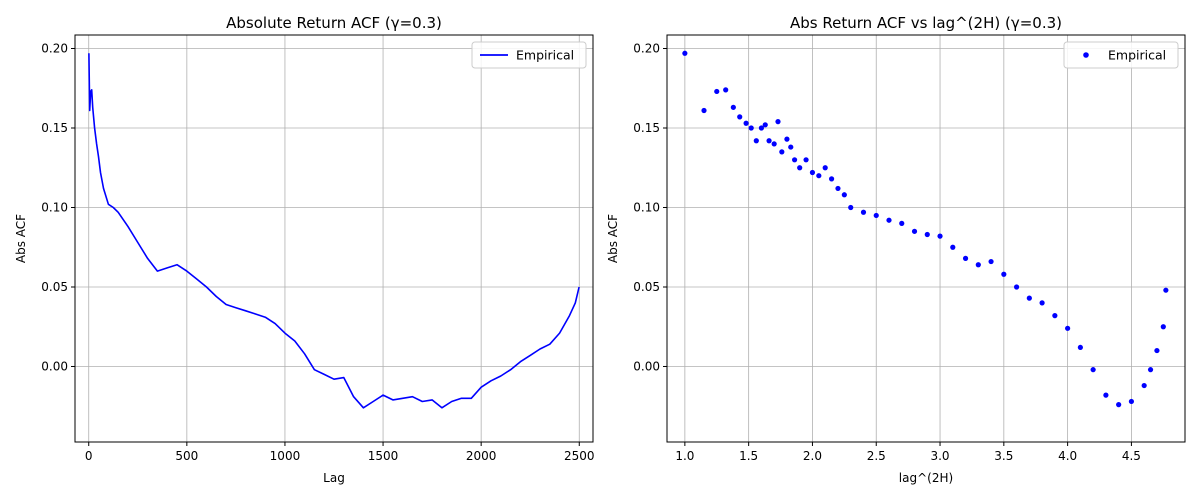 The width and height of the screenshot is (1200, 500). What do you see at coordinates (939, 456) in the screenshot?
I see `x-tick-label: 3.0` at bounding box center [939, 456].